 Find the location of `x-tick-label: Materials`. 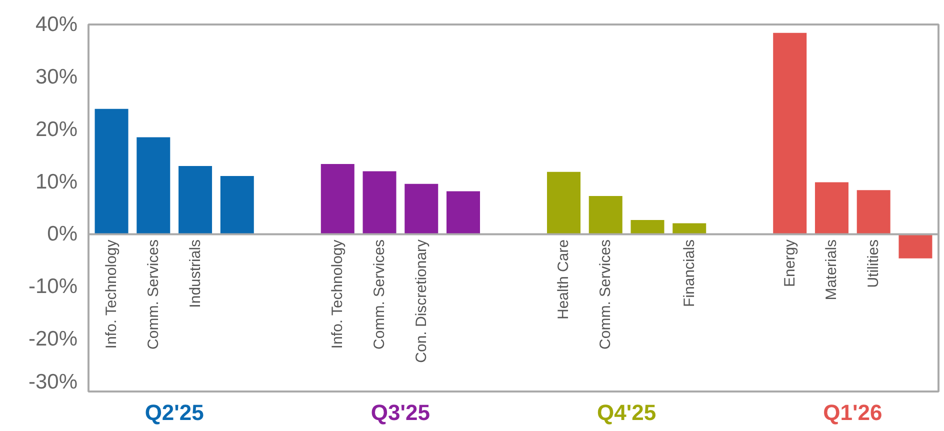

x-tick-label: Materials is located at coordinates (831, 269).